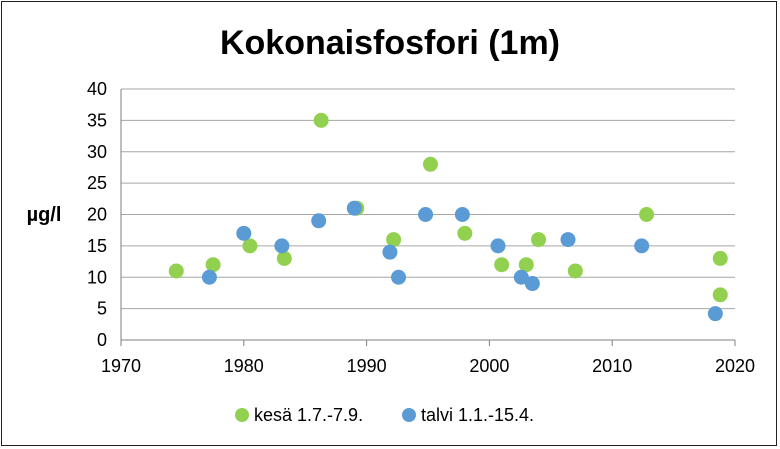  I want to click on x-tick-label: 2000, so click(489, 366).